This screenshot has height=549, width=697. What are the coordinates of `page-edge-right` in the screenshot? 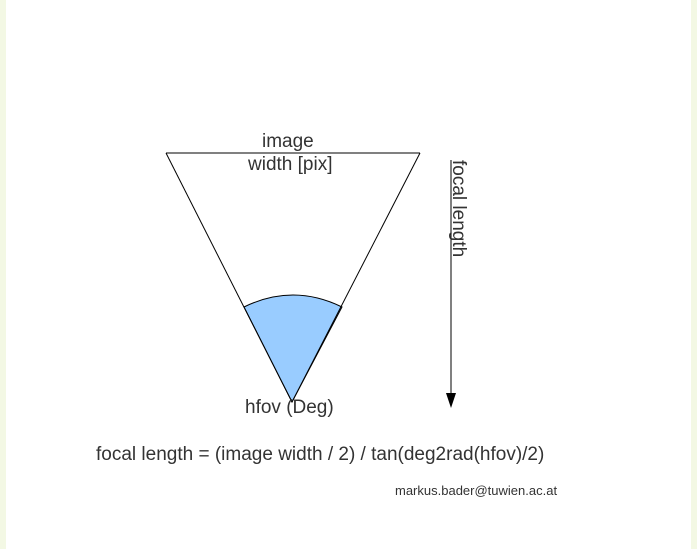 It's located at (694, 274).